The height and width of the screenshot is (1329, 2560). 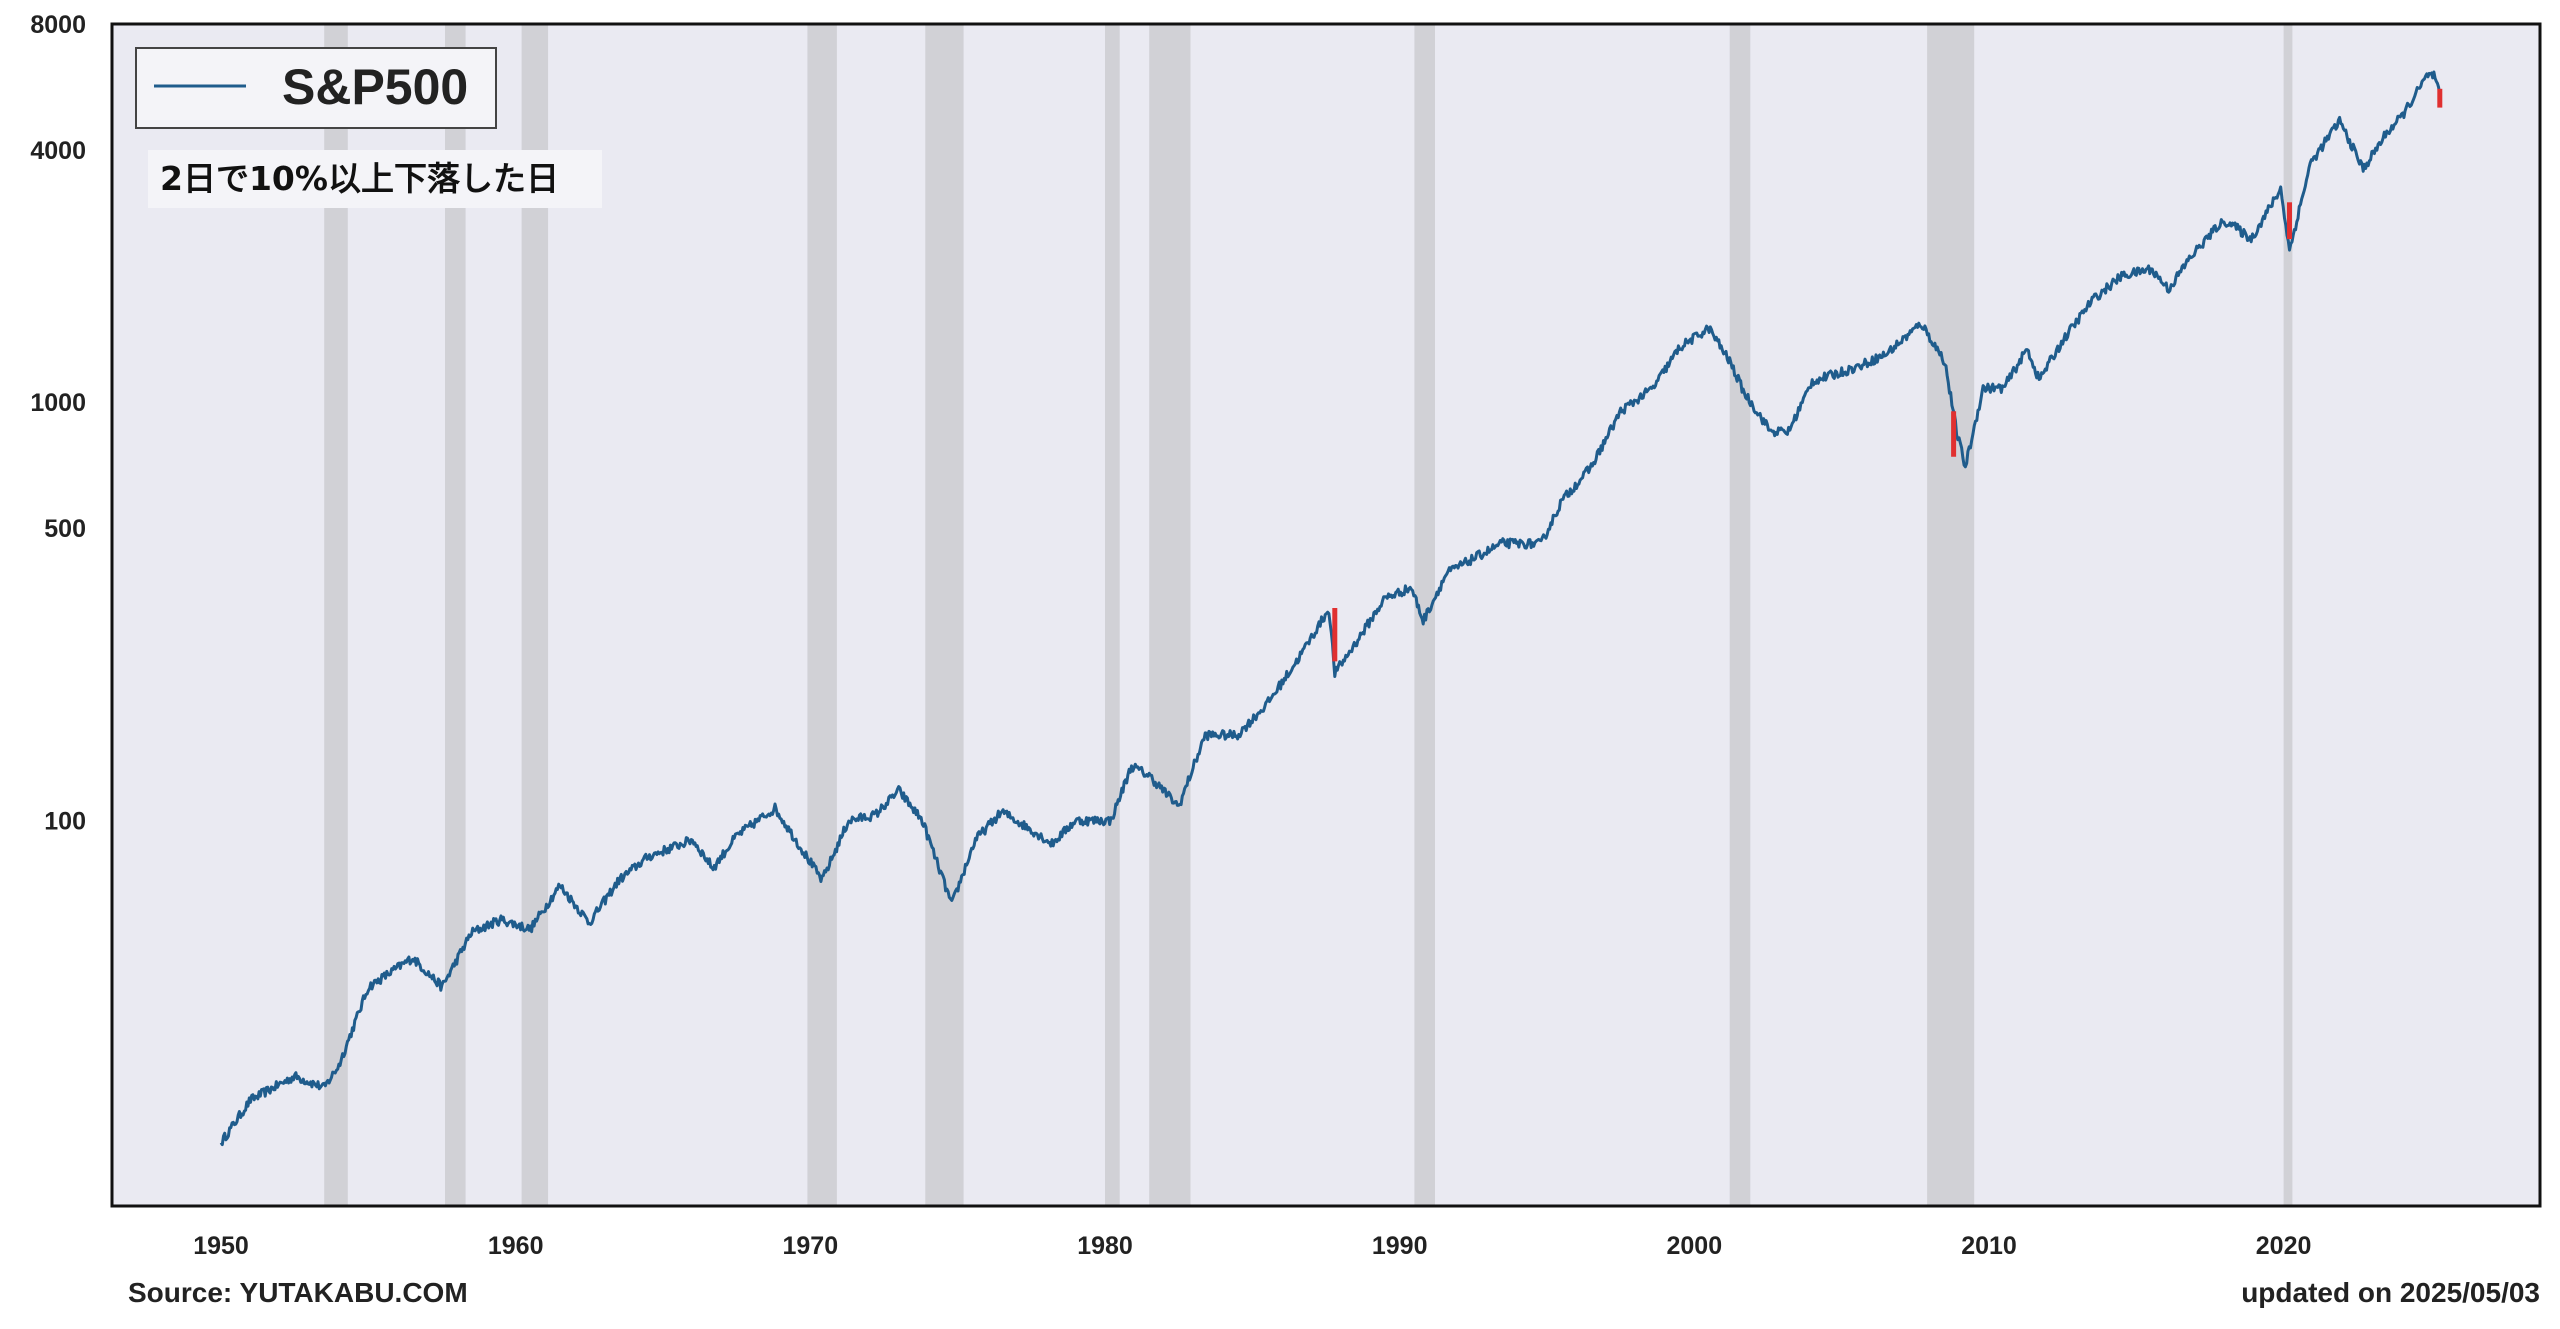 What do you see at coordinates (58, 423) in the screenshot?
I see `y-axis-ticks: 100 500 1000 4000 8000` at bounding box center [58, 423].